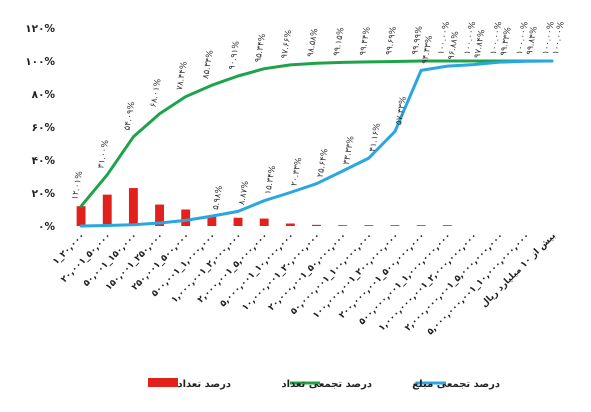  What do you see at coordinates (296, 172) in the screenshot?
I see `data-label: ۲۰.۳۳%` at bounding box center [296, 172].